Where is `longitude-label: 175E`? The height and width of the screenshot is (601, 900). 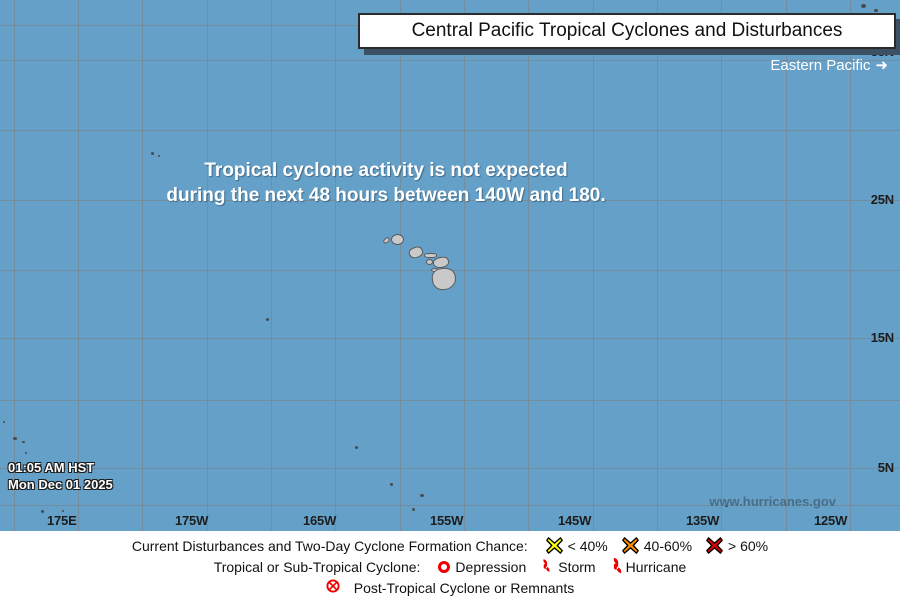
longitude-label: 175E is located at coordinates (62, 520).